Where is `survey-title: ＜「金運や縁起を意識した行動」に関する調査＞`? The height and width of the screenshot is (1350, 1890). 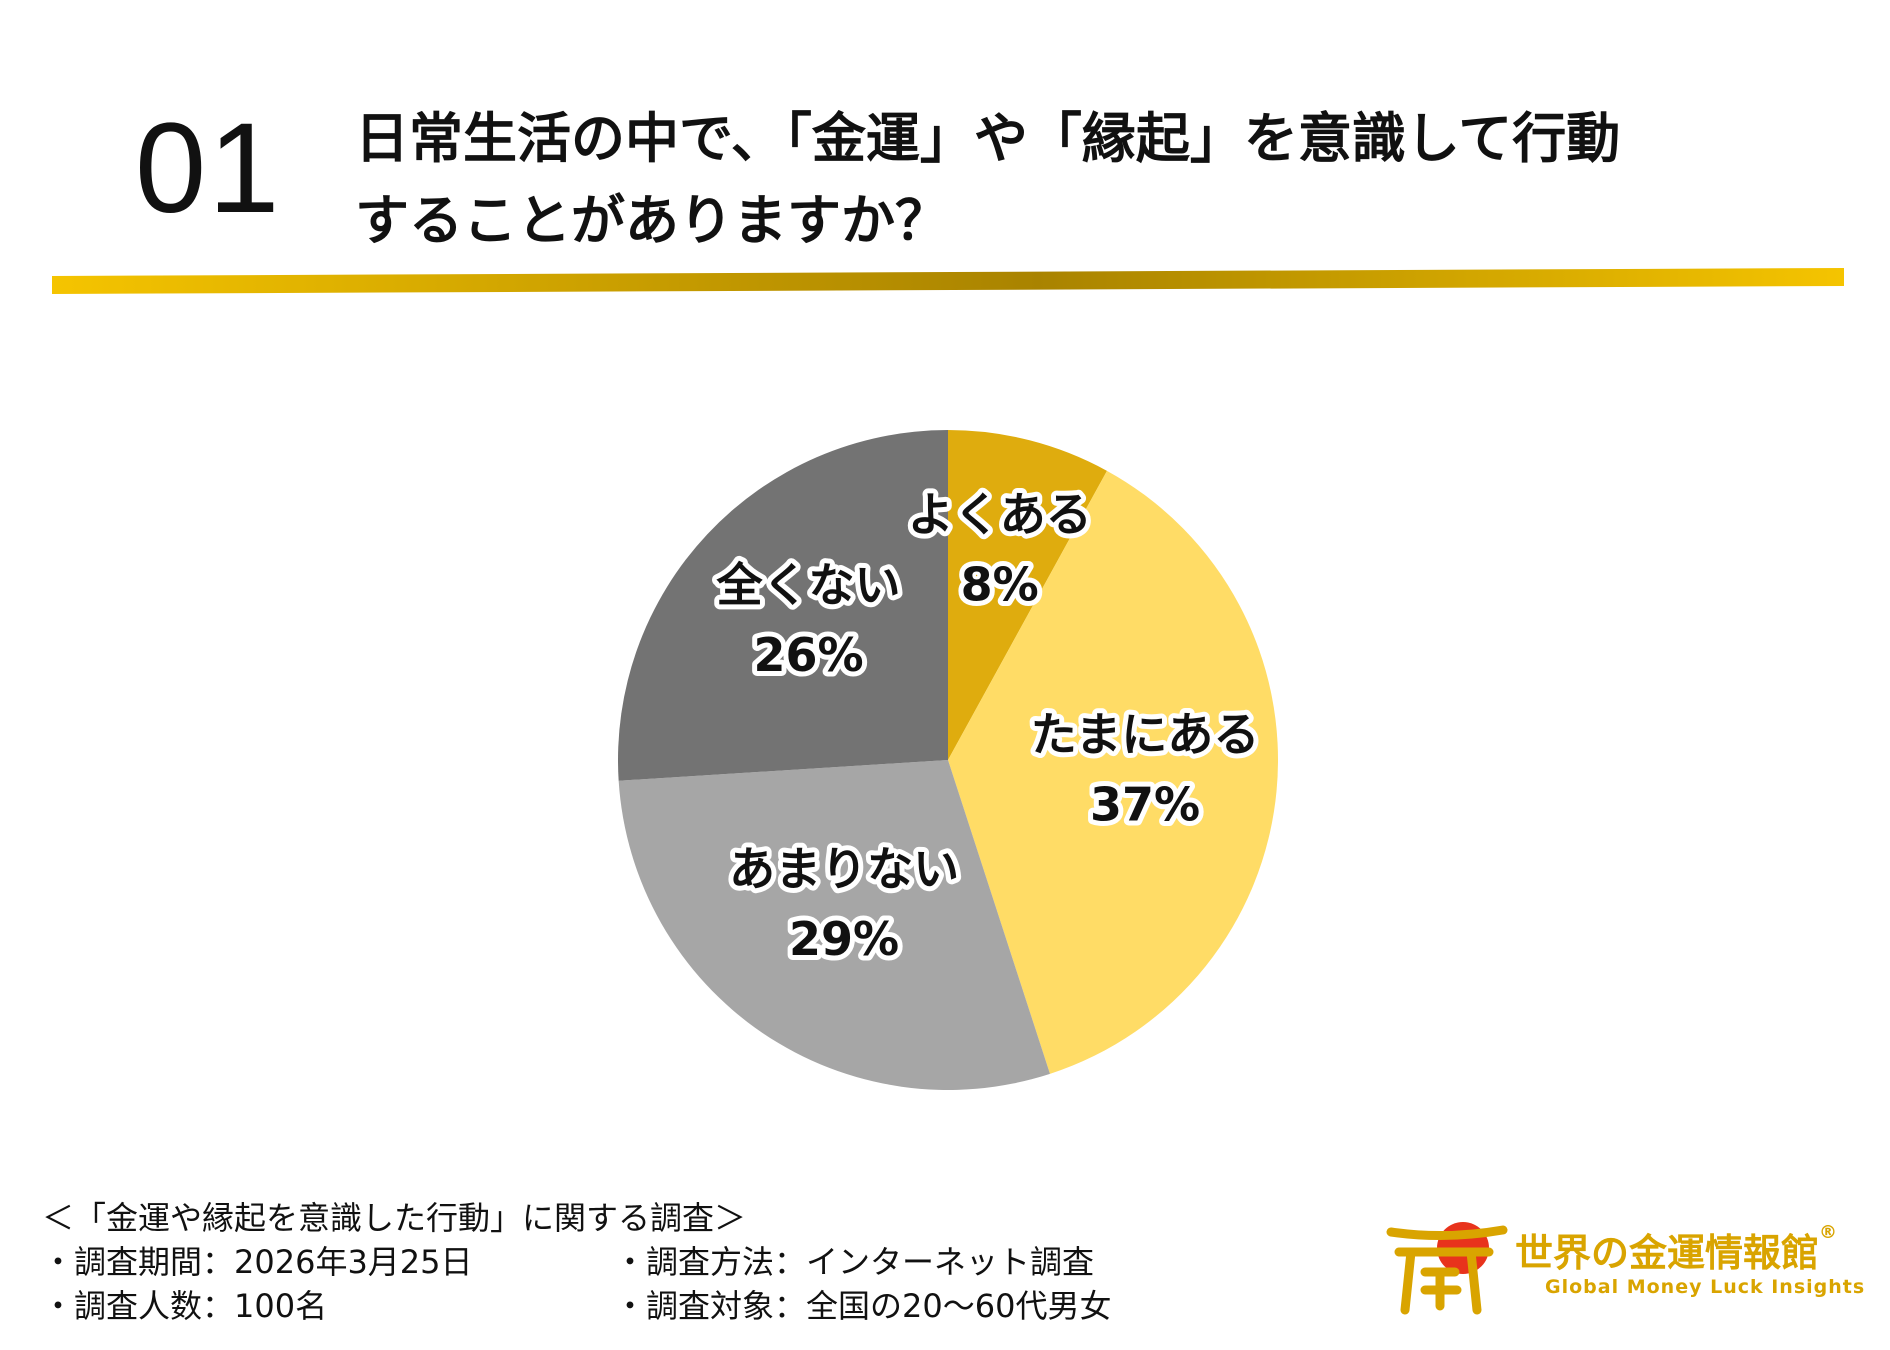
survey-title: ＜「金運や縁起を意識した行動」に関する調査＞ is located at coordinates (394, 1218).